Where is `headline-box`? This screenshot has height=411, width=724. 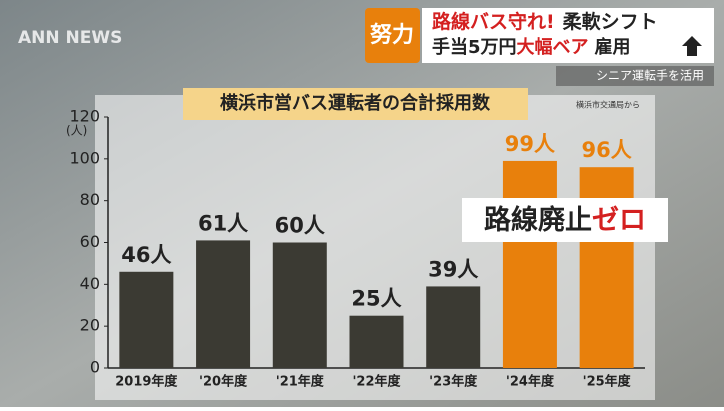
headline-box is located at coordinates (568, 35).